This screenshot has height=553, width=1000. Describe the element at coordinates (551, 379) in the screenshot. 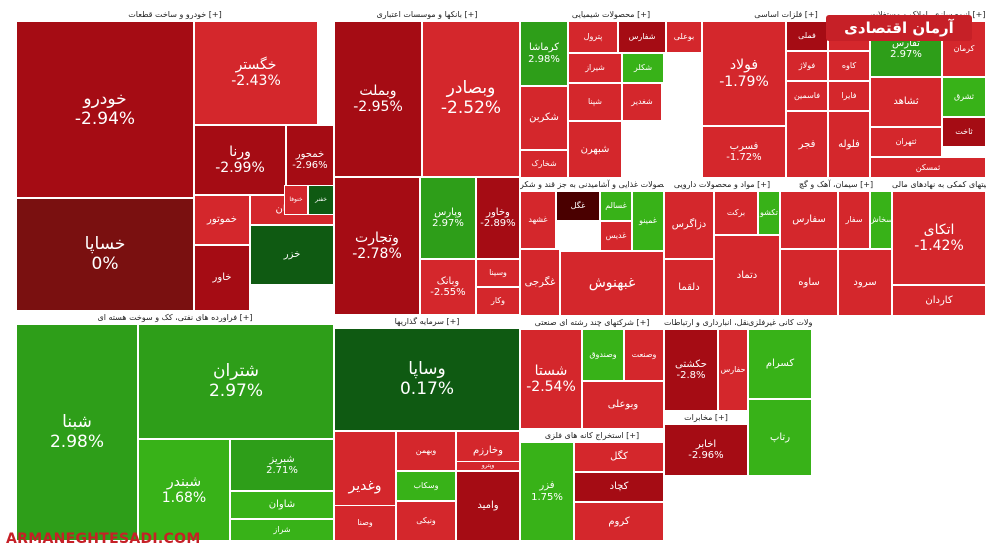

I see `stock-tile: شستا -2.54%` at that location.